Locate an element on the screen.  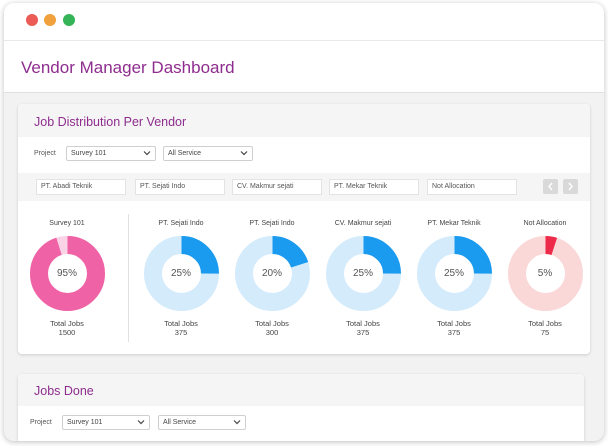
gauge-percent: 20% is located at coordinates (271, 273).